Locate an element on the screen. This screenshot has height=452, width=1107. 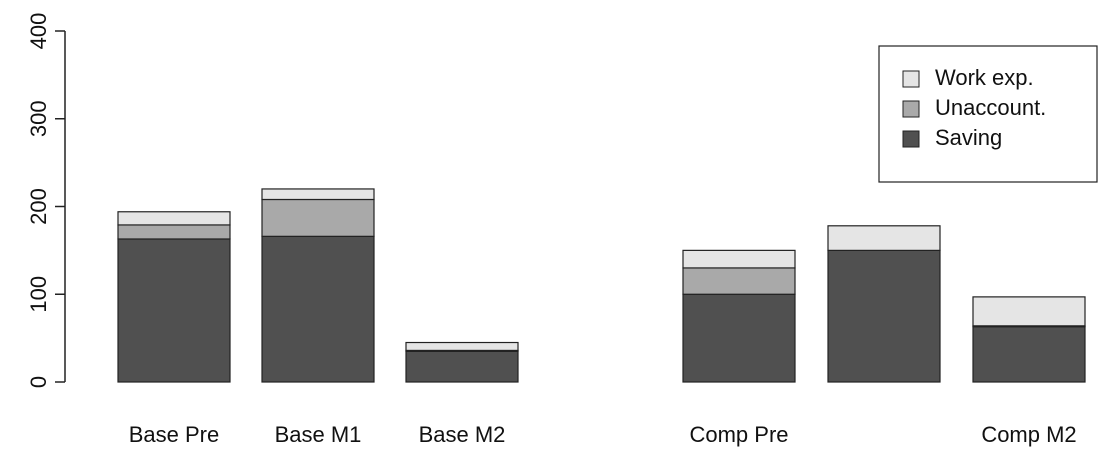
y-tick-label: 300 is located at coordinates (38, 118).